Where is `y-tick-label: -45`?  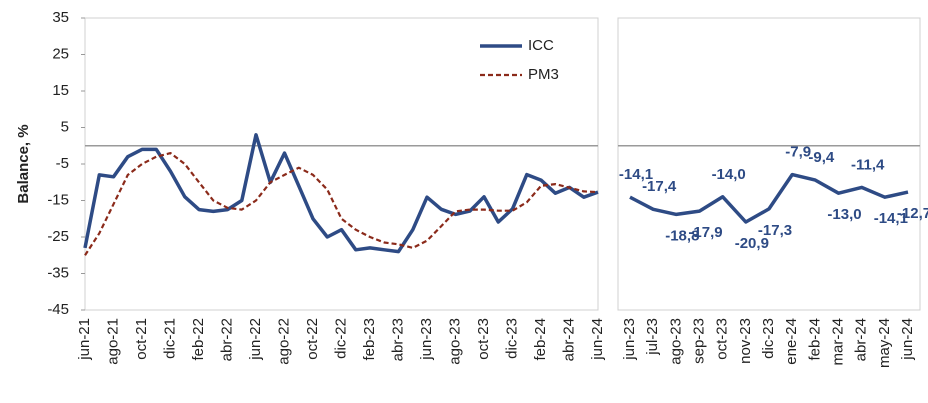
y-tick-label: -45 is located at coordinates (58, 309).